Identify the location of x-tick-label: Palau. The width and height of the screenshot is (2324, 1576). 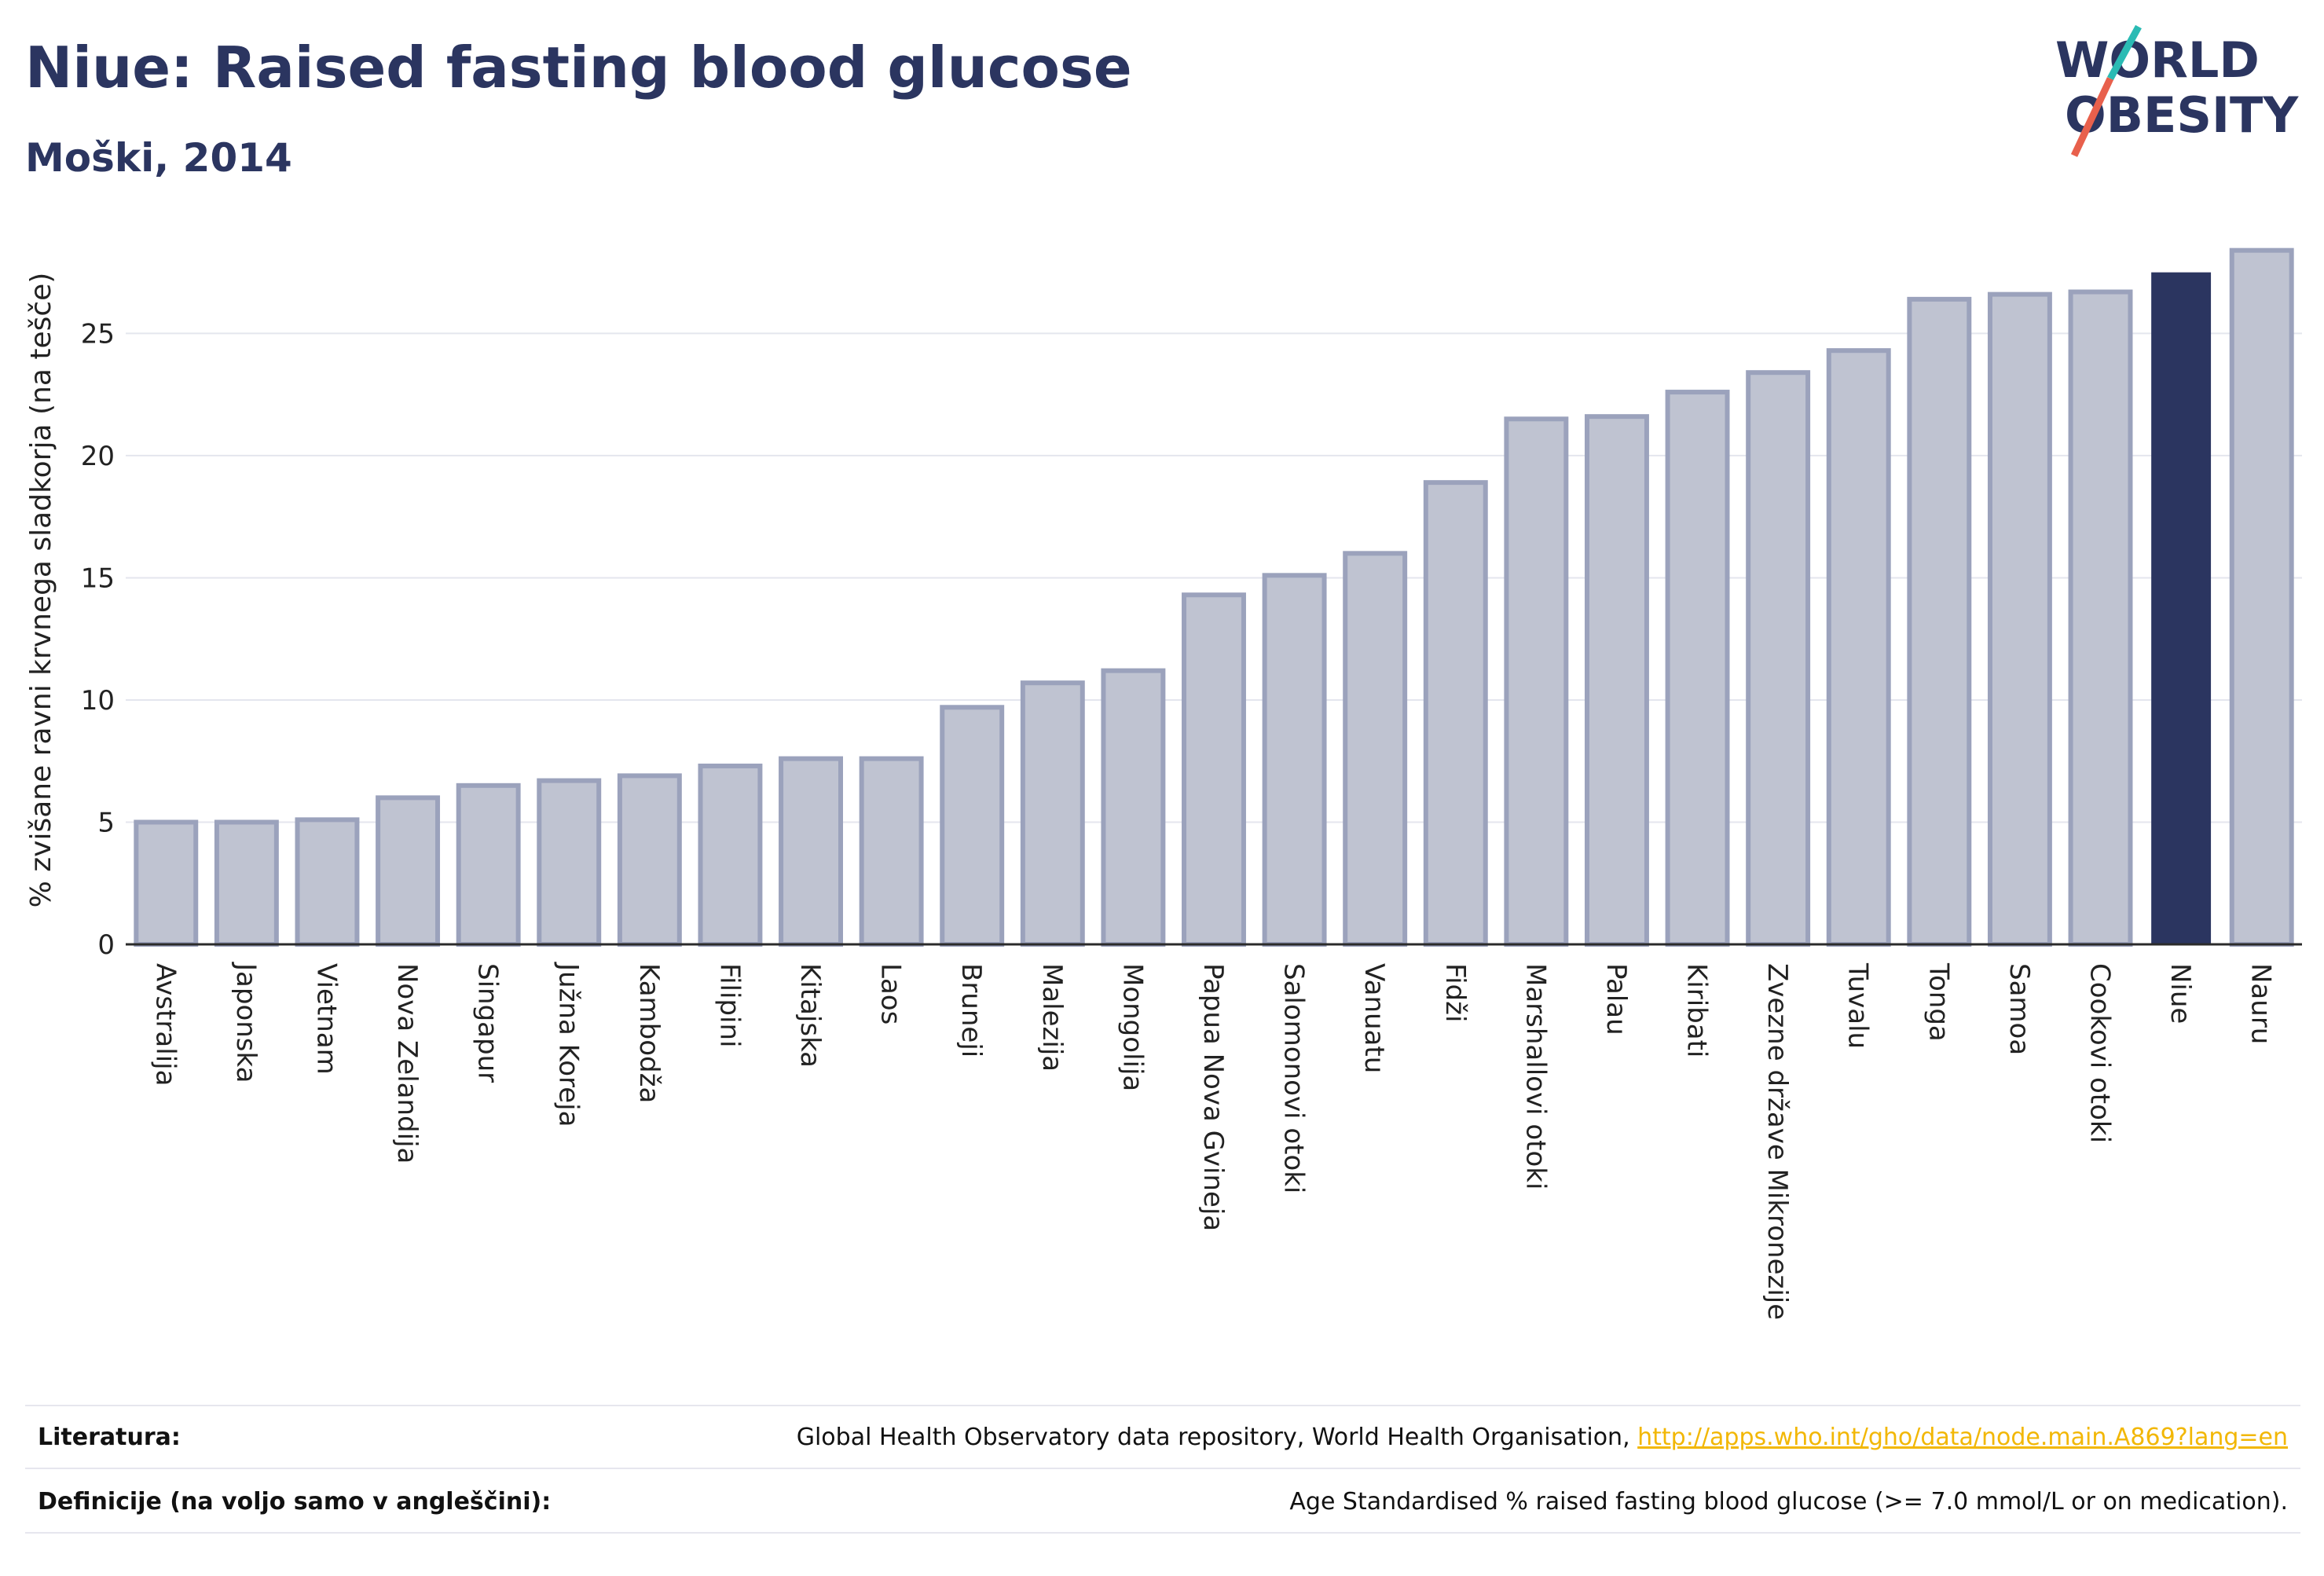
(1616, 999).